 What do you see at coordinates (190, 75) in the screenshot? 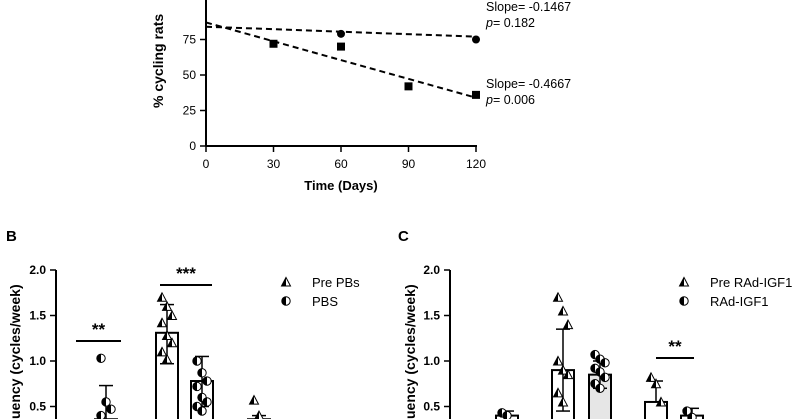
I see `a-y-tick-label: 50` at bounding box center [190, 75].